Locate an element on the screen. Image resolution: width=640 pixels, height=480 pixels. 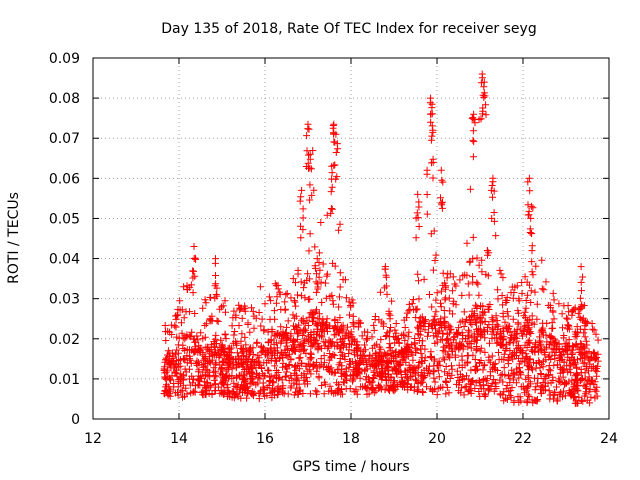
y-tick-label: 0.01 is located at coordinates (64, 380).